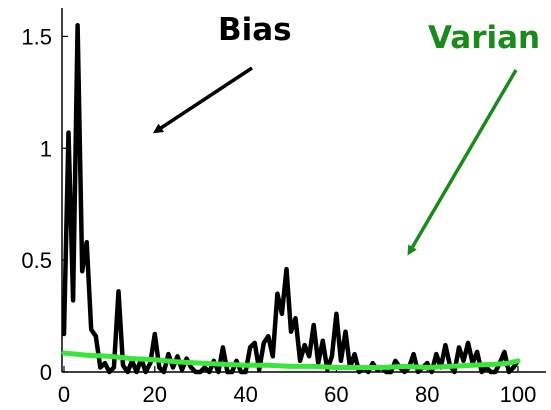 The image size is (551, 410). What do you see at coordinates (255, 30) in the screenshot?
I see `annotation-bias-label: Bias` at bounding box center [255, 30].